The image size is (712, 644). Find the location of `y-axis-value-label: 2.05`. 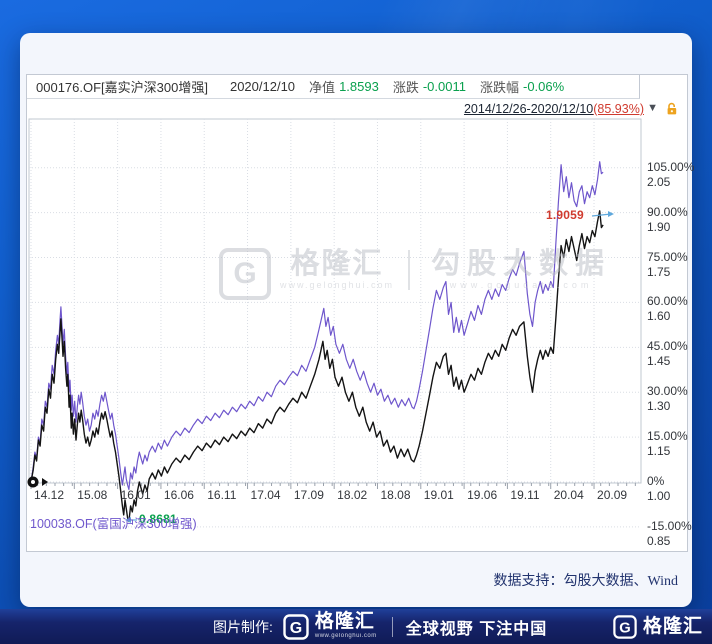

y-axis-value-label: 2.05 is located at coordinates (659, 181).